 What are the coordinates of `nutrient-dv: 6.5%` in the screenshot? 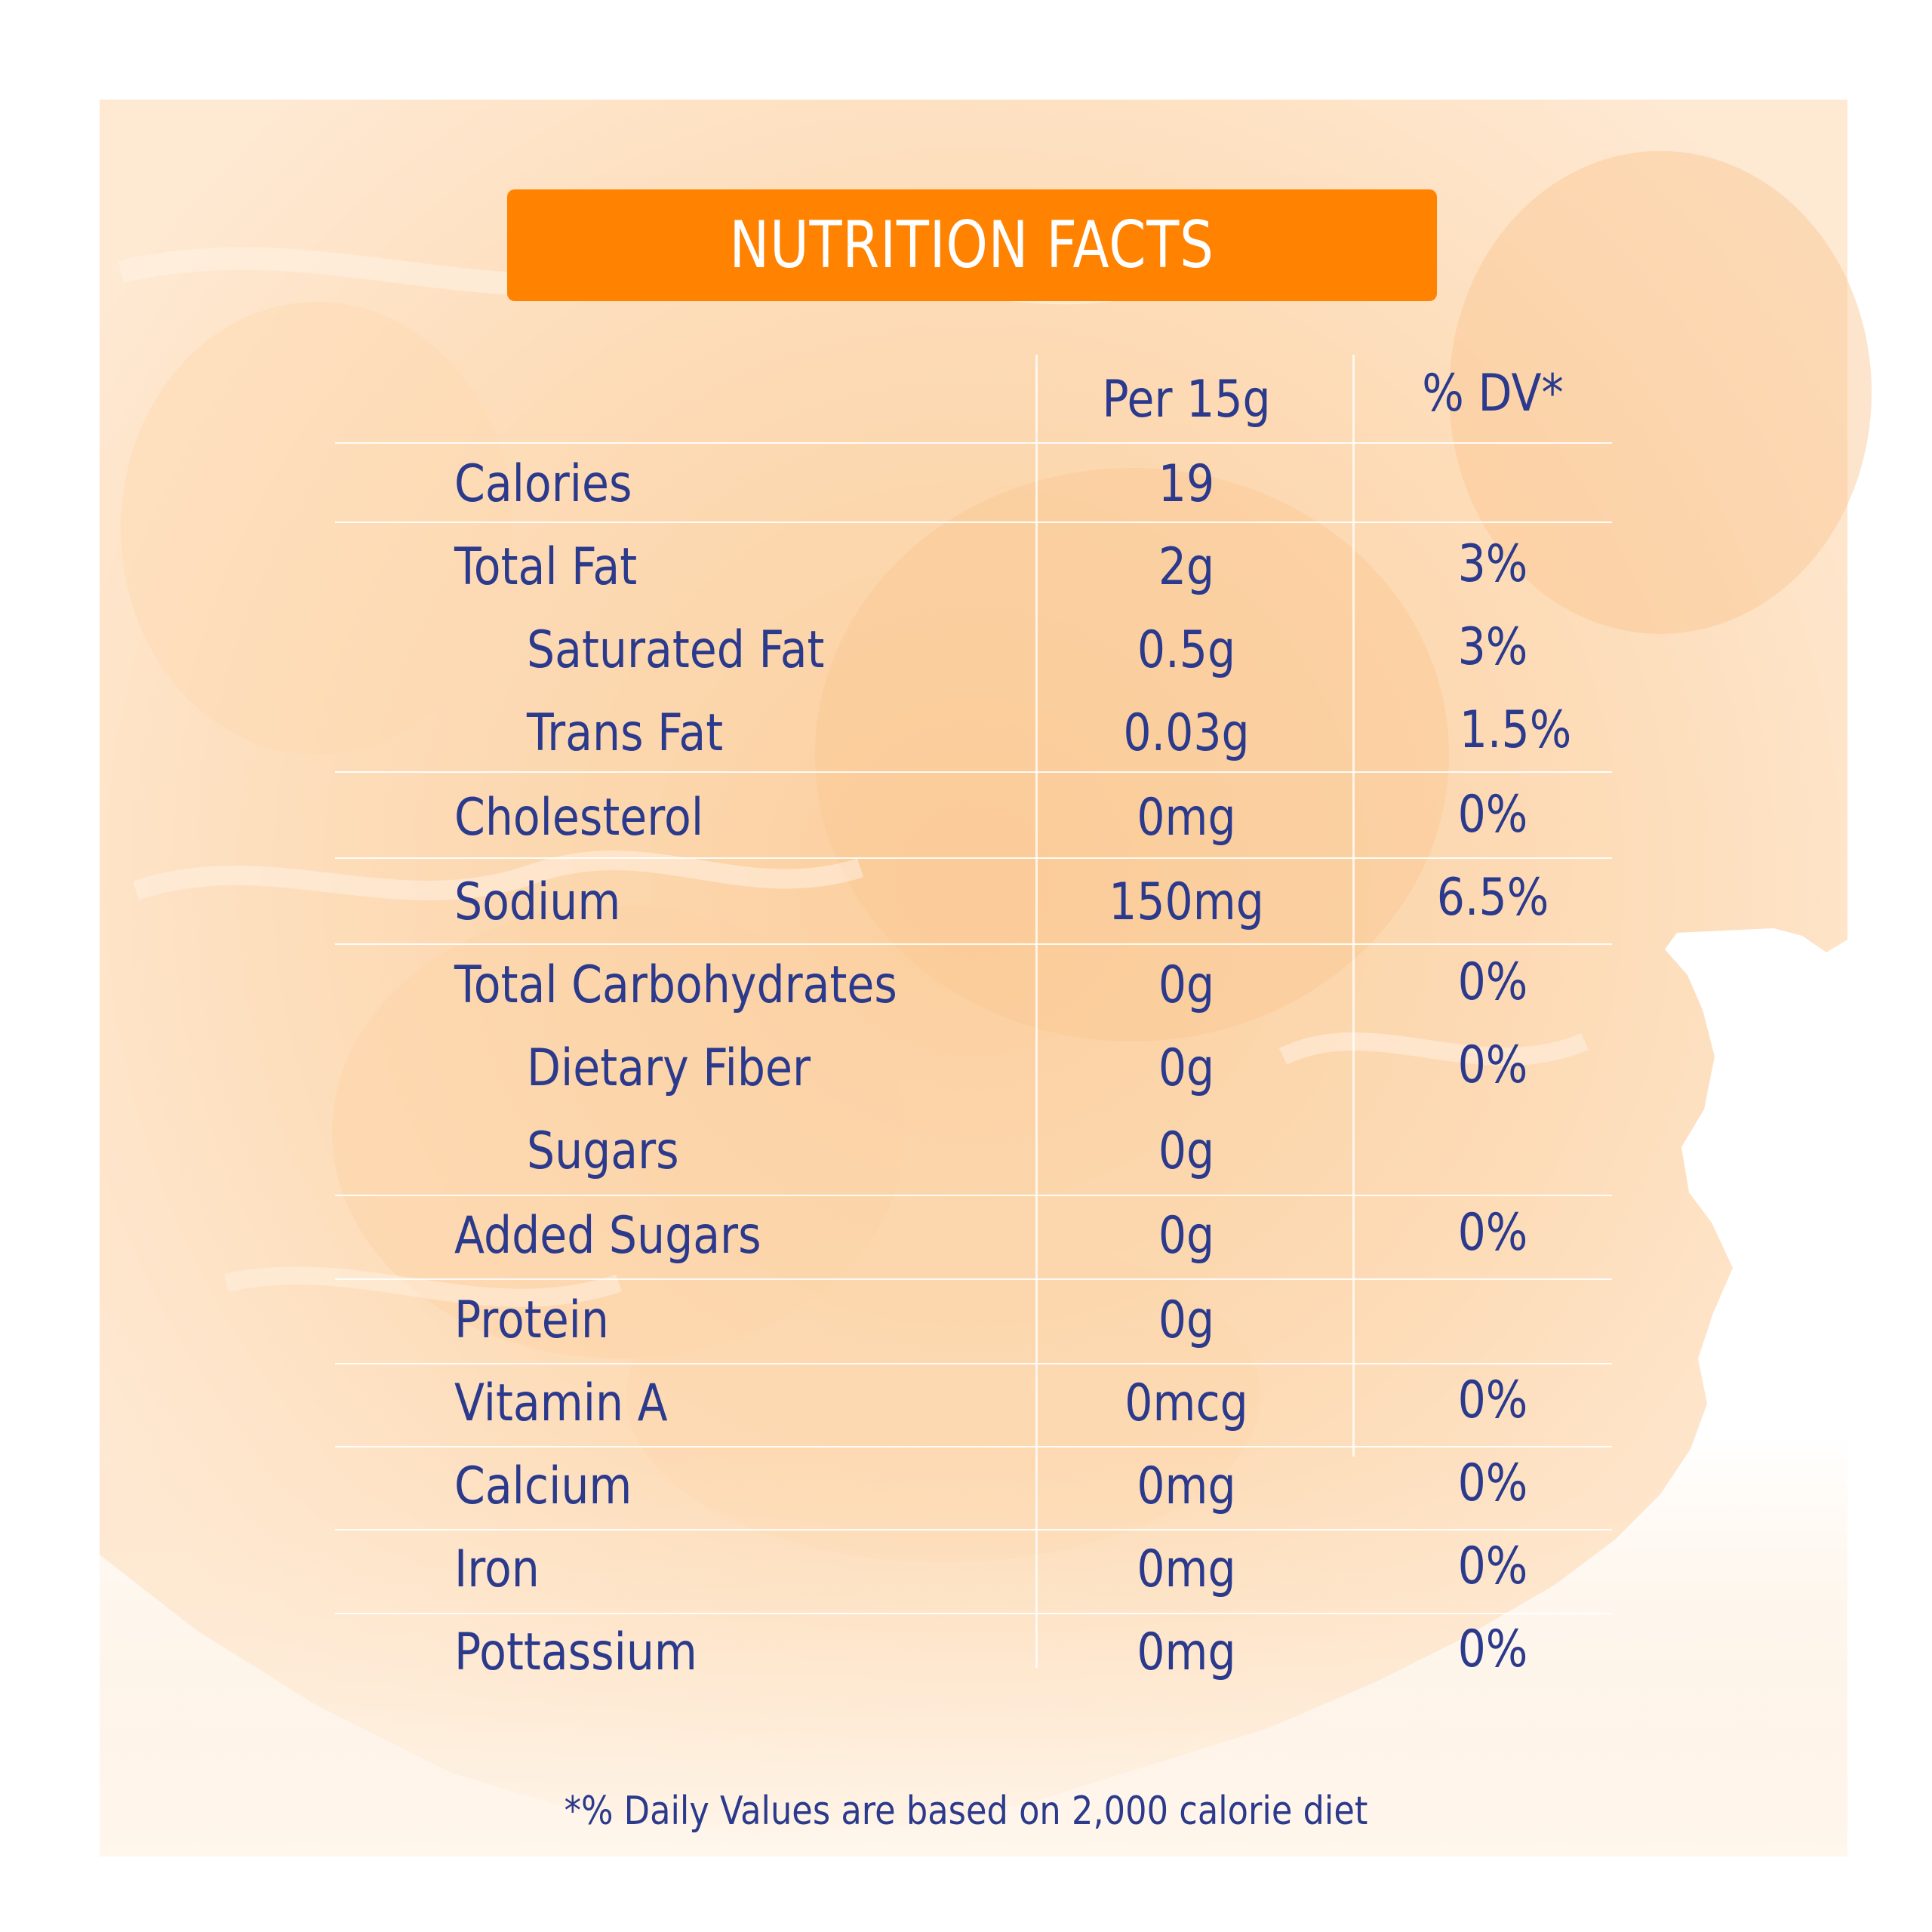 It's located at (1492, 898).